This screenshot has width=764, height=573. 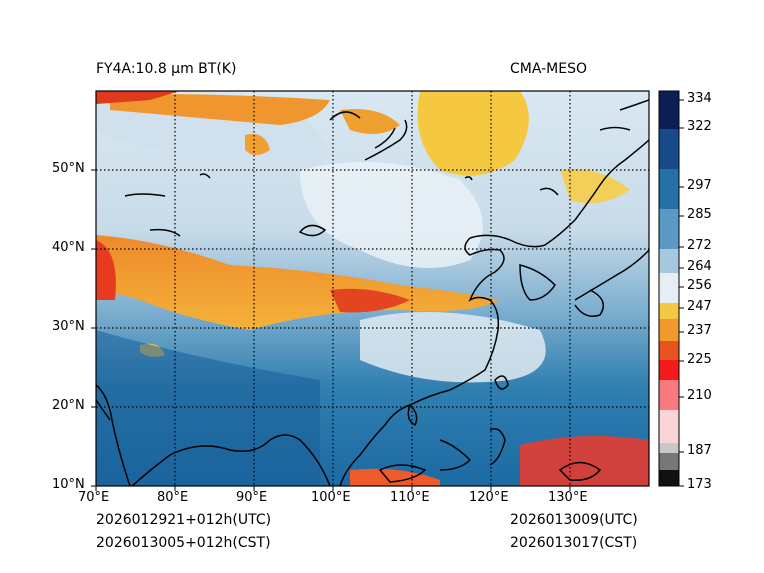 I want to click on colorbar-label: 297, so click(x=699, y=185).